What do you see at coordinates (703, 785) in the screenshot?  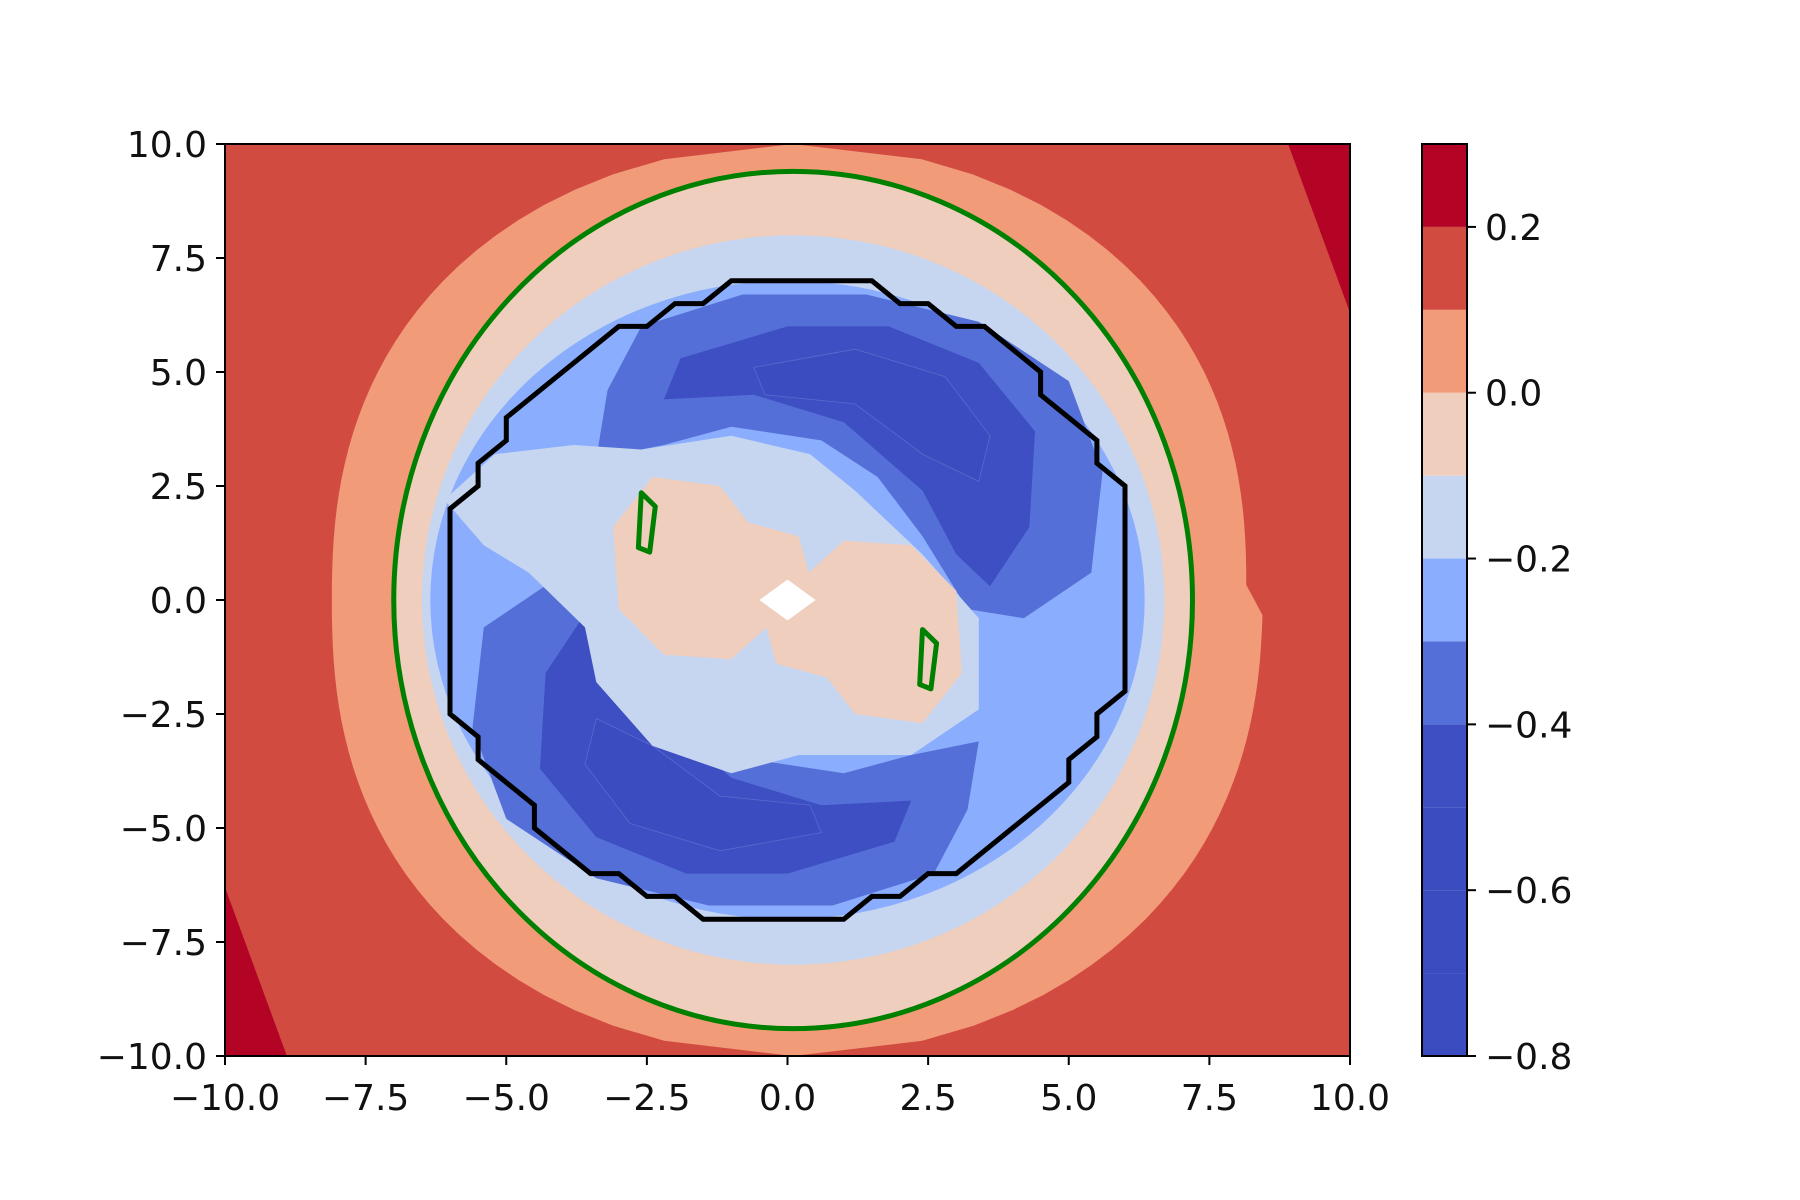 I see `contour-band-neg0.6-lower-left` at bounding box center [703, 785].